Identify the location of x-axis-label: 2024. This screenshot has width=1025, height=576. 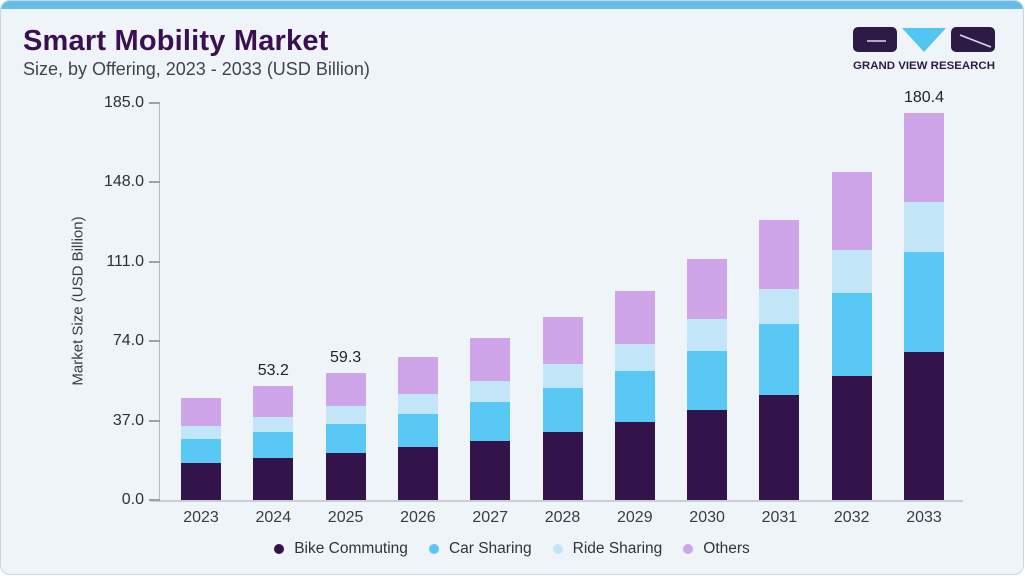
(273, 517).